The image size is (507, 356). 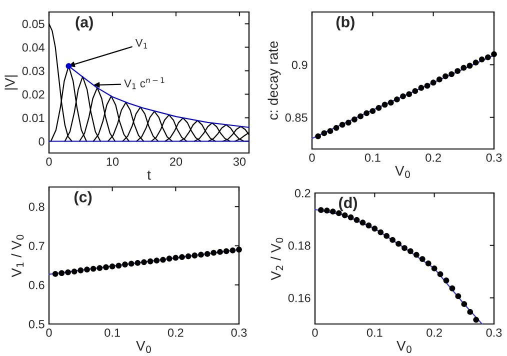 I want to click on y-tick-label: 0.02, so click(x=33, y=94).